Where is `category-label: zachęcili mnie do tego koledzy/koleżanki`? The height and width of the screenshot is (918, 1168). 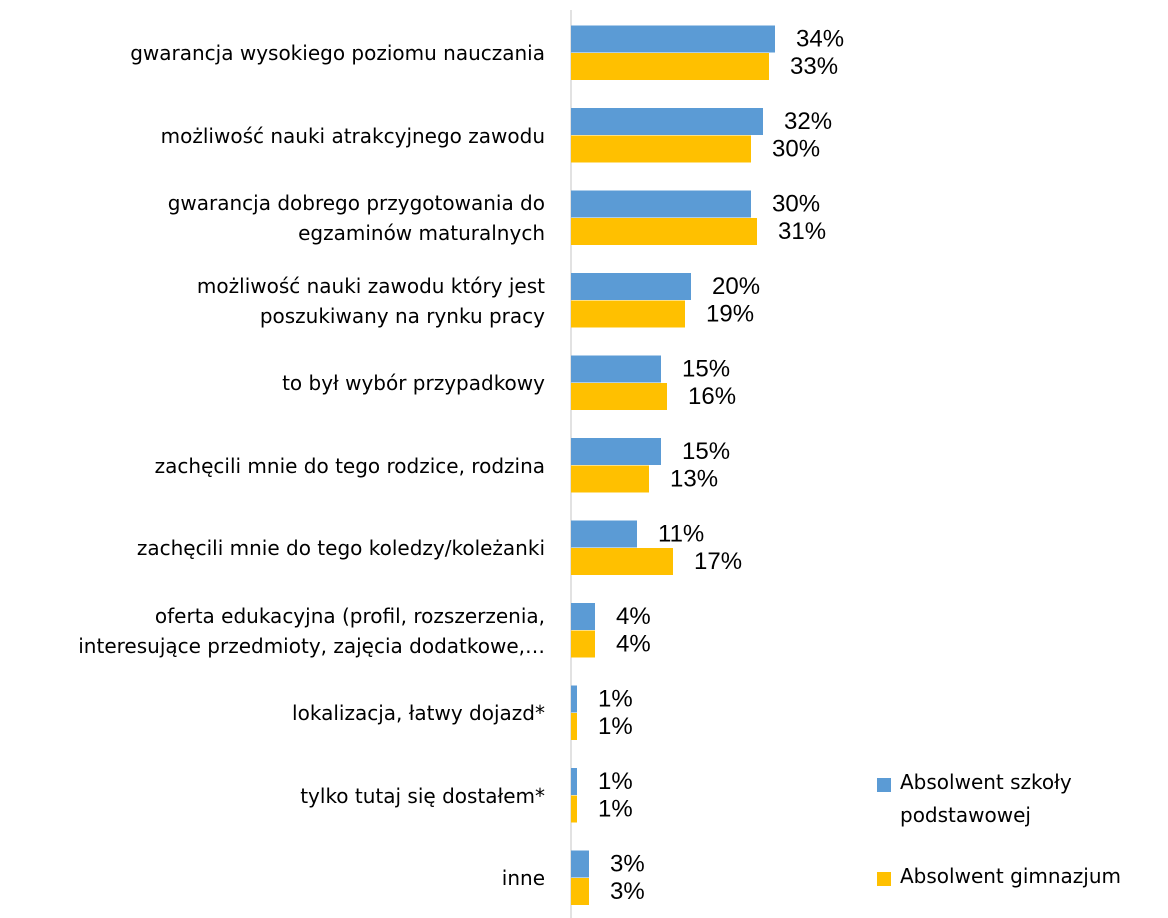 category-label: zachęcili mnie do tego koledzy/koleżanki is located at coordinates (340, 548).